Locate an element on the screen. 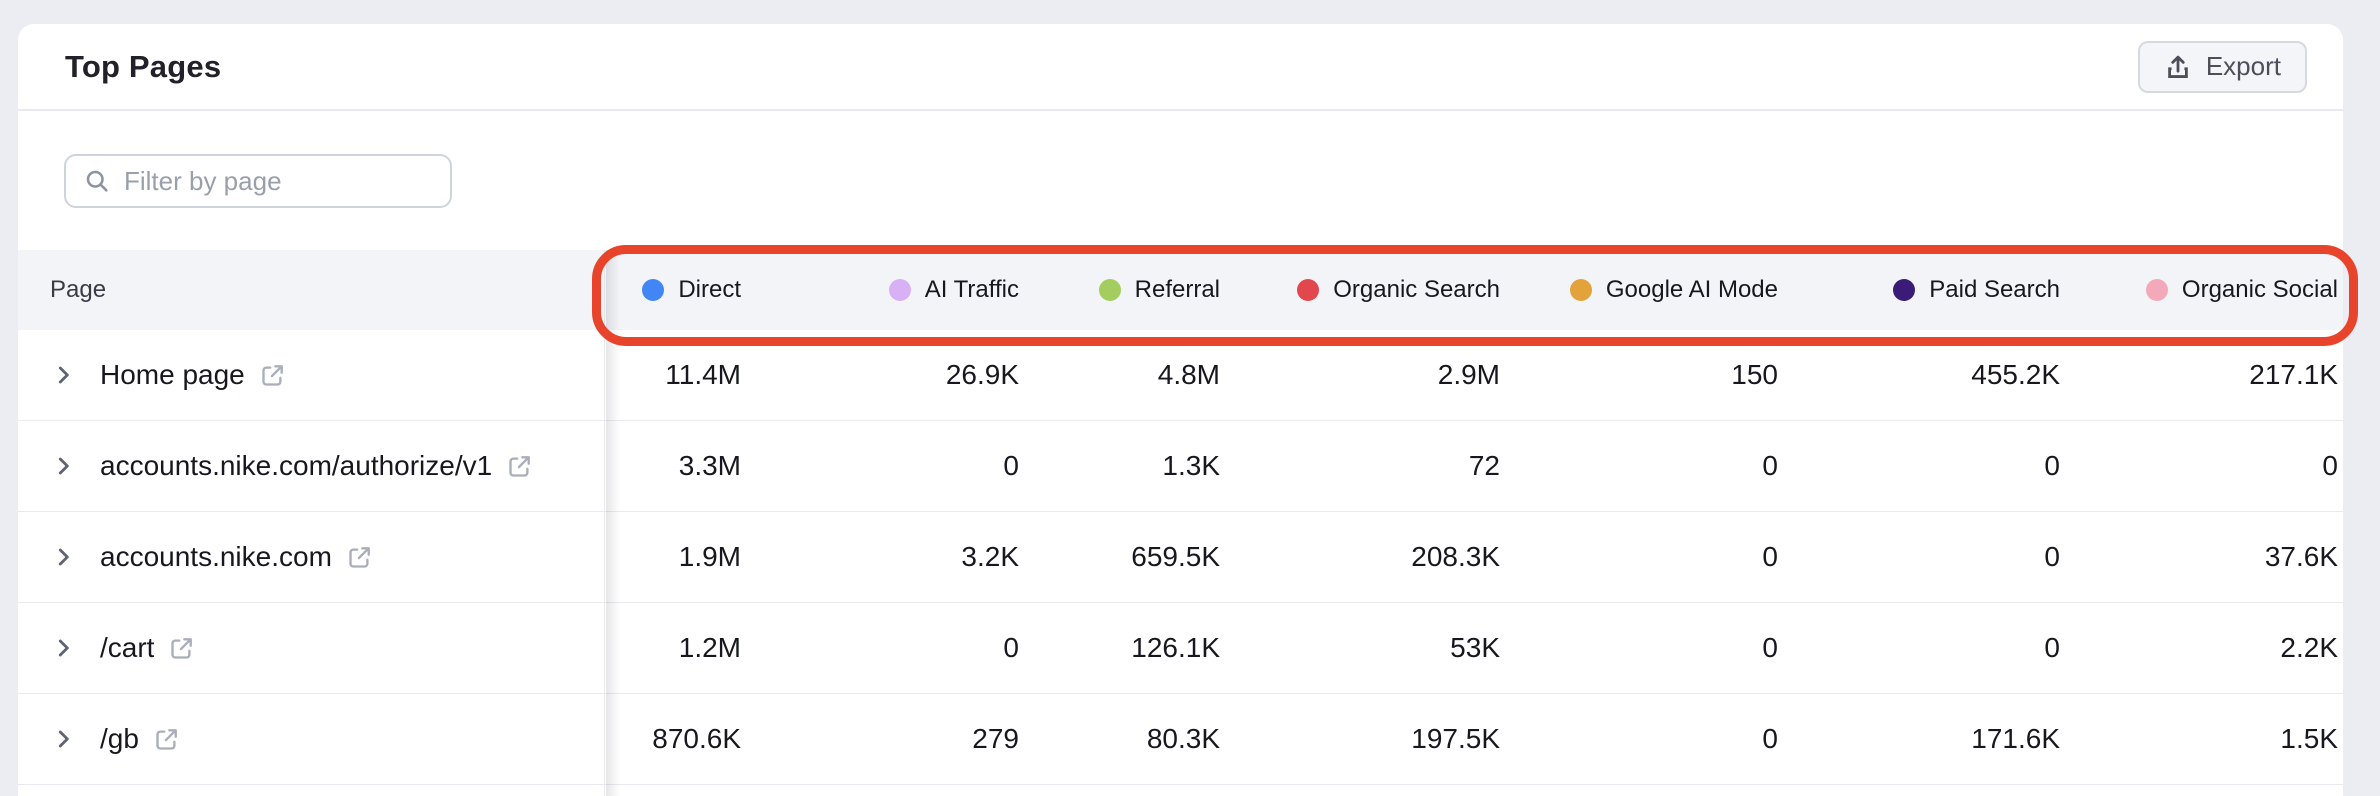 The height and width of the screenshot is (796, 2380). legend-channel: Direct is located at coordinates (673, 290).